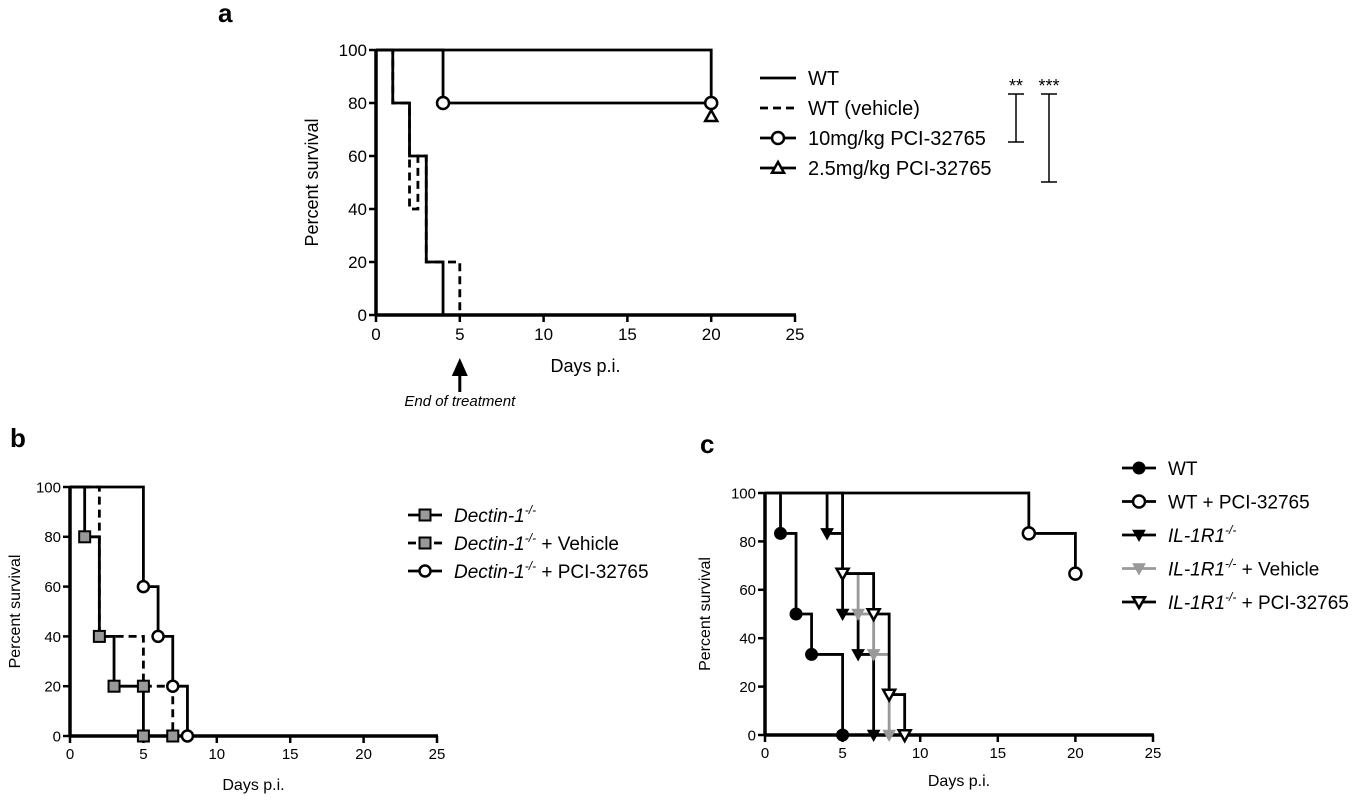 Image resolution: width=1372 pixels, height=800 pixels. Describe the element at coordinates (1239, 503) in the screenshot. I see `legend-entry-2: WT + PCI-32765` at that location.